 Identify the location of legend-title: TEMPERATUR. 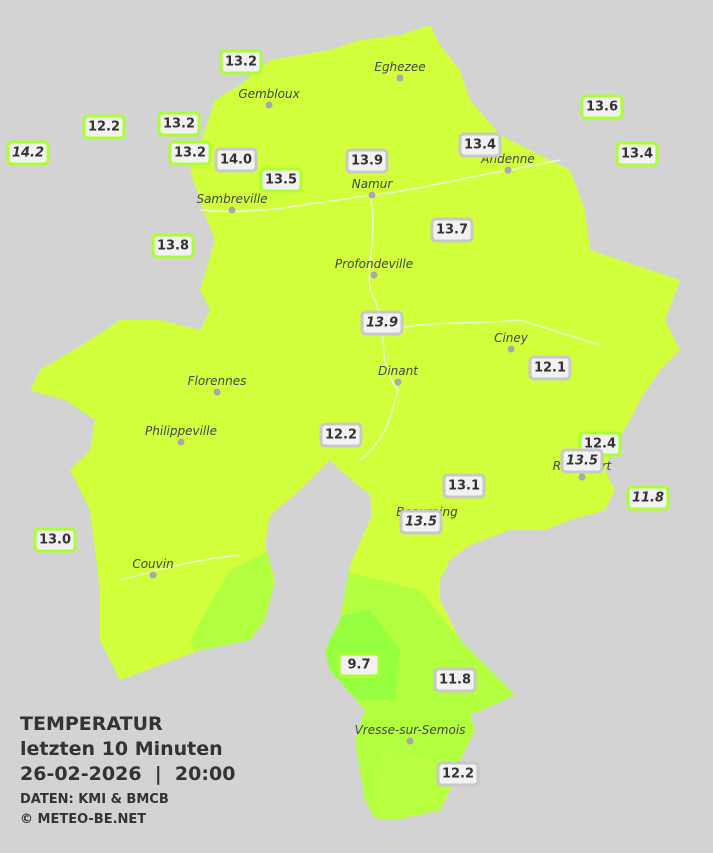
(91, 724).